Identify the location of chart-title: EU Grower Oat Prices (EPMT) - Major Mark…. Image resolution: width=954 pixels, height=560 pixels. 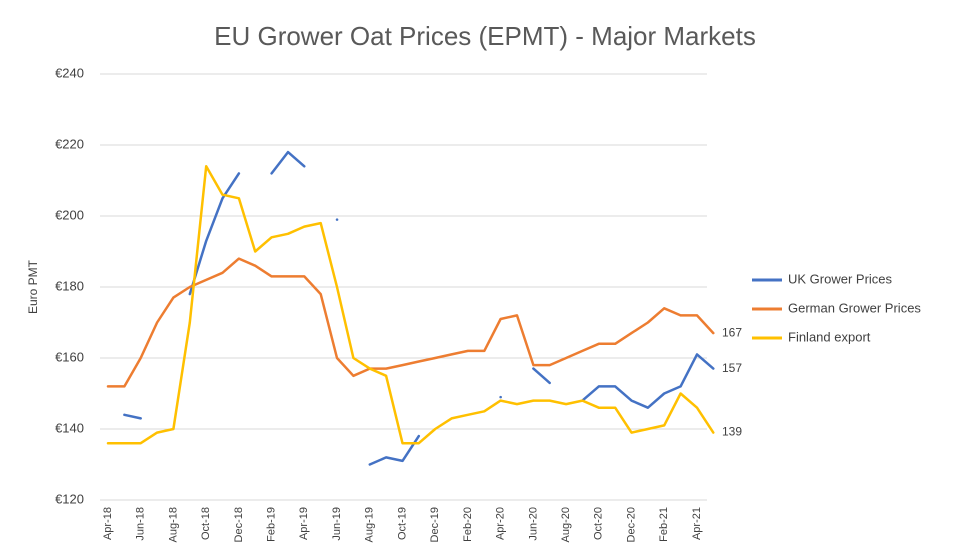
(485, 36).